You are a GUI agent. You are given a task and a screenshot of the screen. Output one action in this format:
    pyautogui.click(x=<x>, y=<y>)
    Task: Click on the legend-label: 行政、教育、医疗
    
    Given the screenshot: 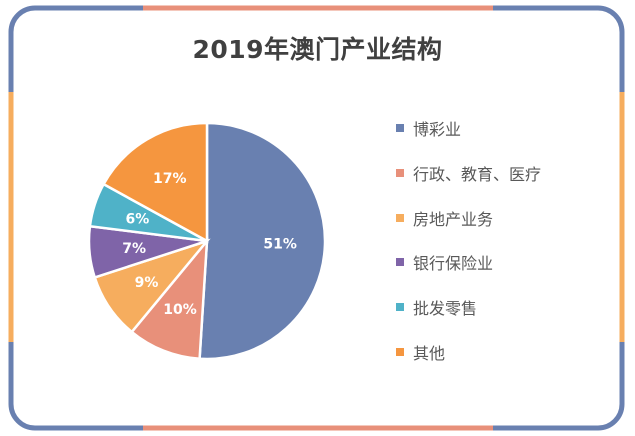 What is the action you would take?
    pyautogui.click(x=477, y=174)
    